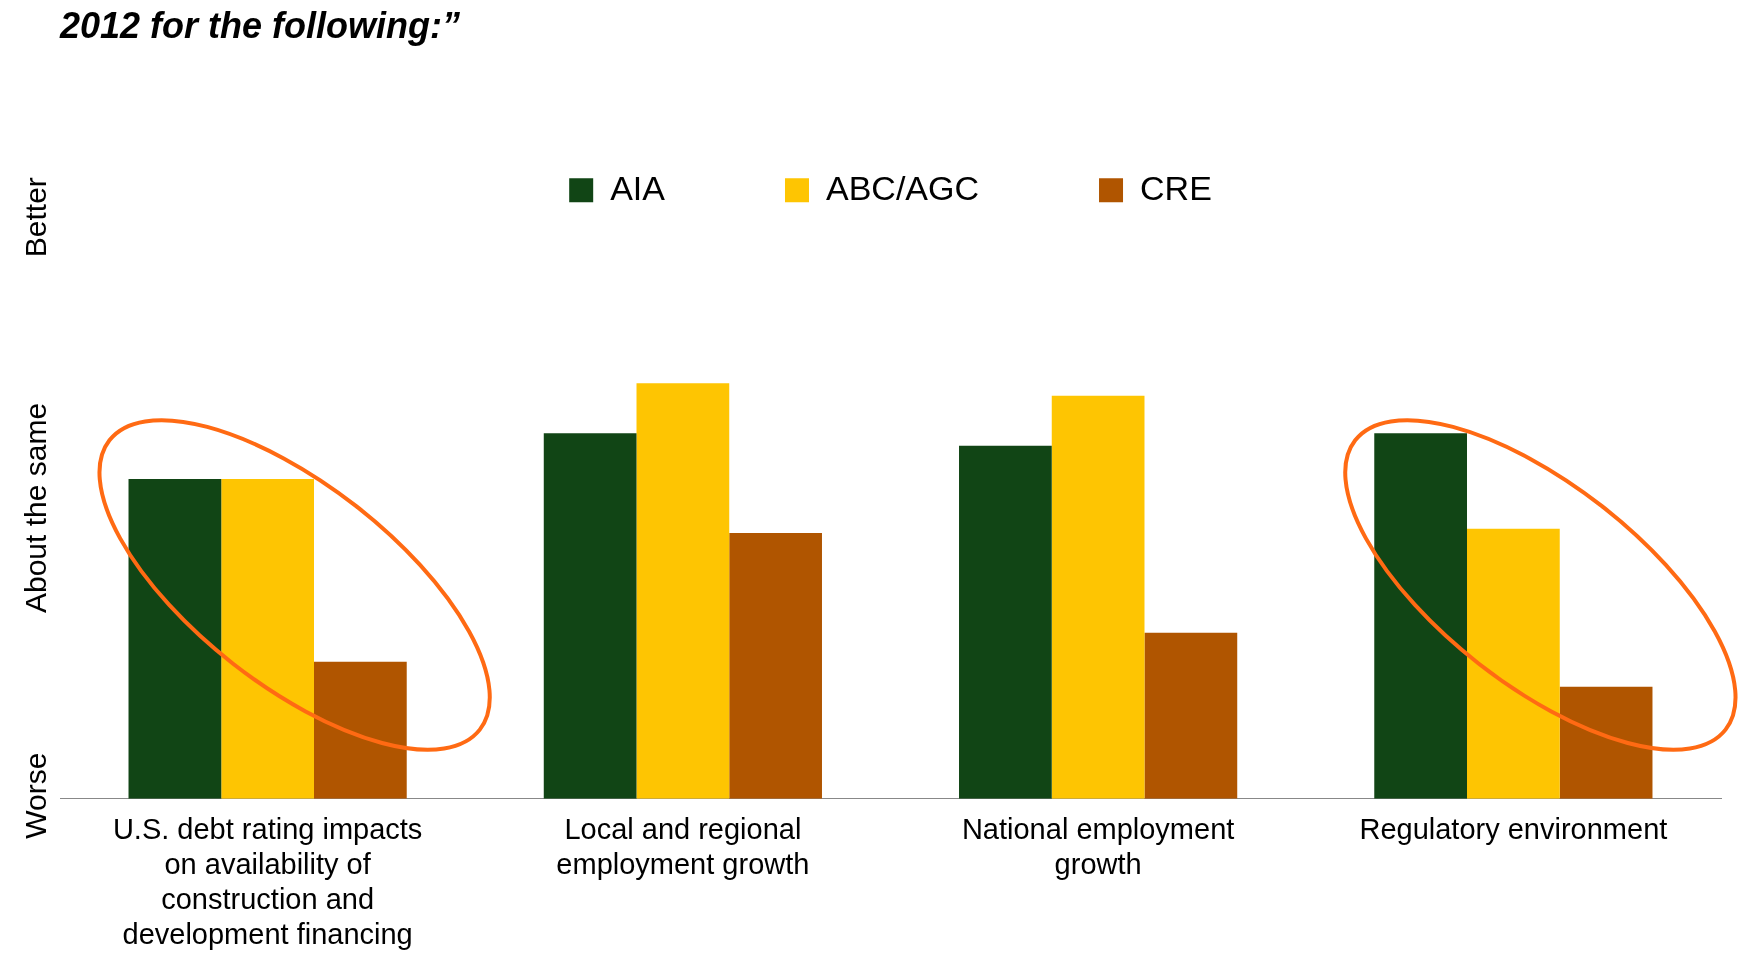  What do you see at coordinates (36, 508) in the screenshot?
I see `text: About the same` at bounding box center [36, 508].